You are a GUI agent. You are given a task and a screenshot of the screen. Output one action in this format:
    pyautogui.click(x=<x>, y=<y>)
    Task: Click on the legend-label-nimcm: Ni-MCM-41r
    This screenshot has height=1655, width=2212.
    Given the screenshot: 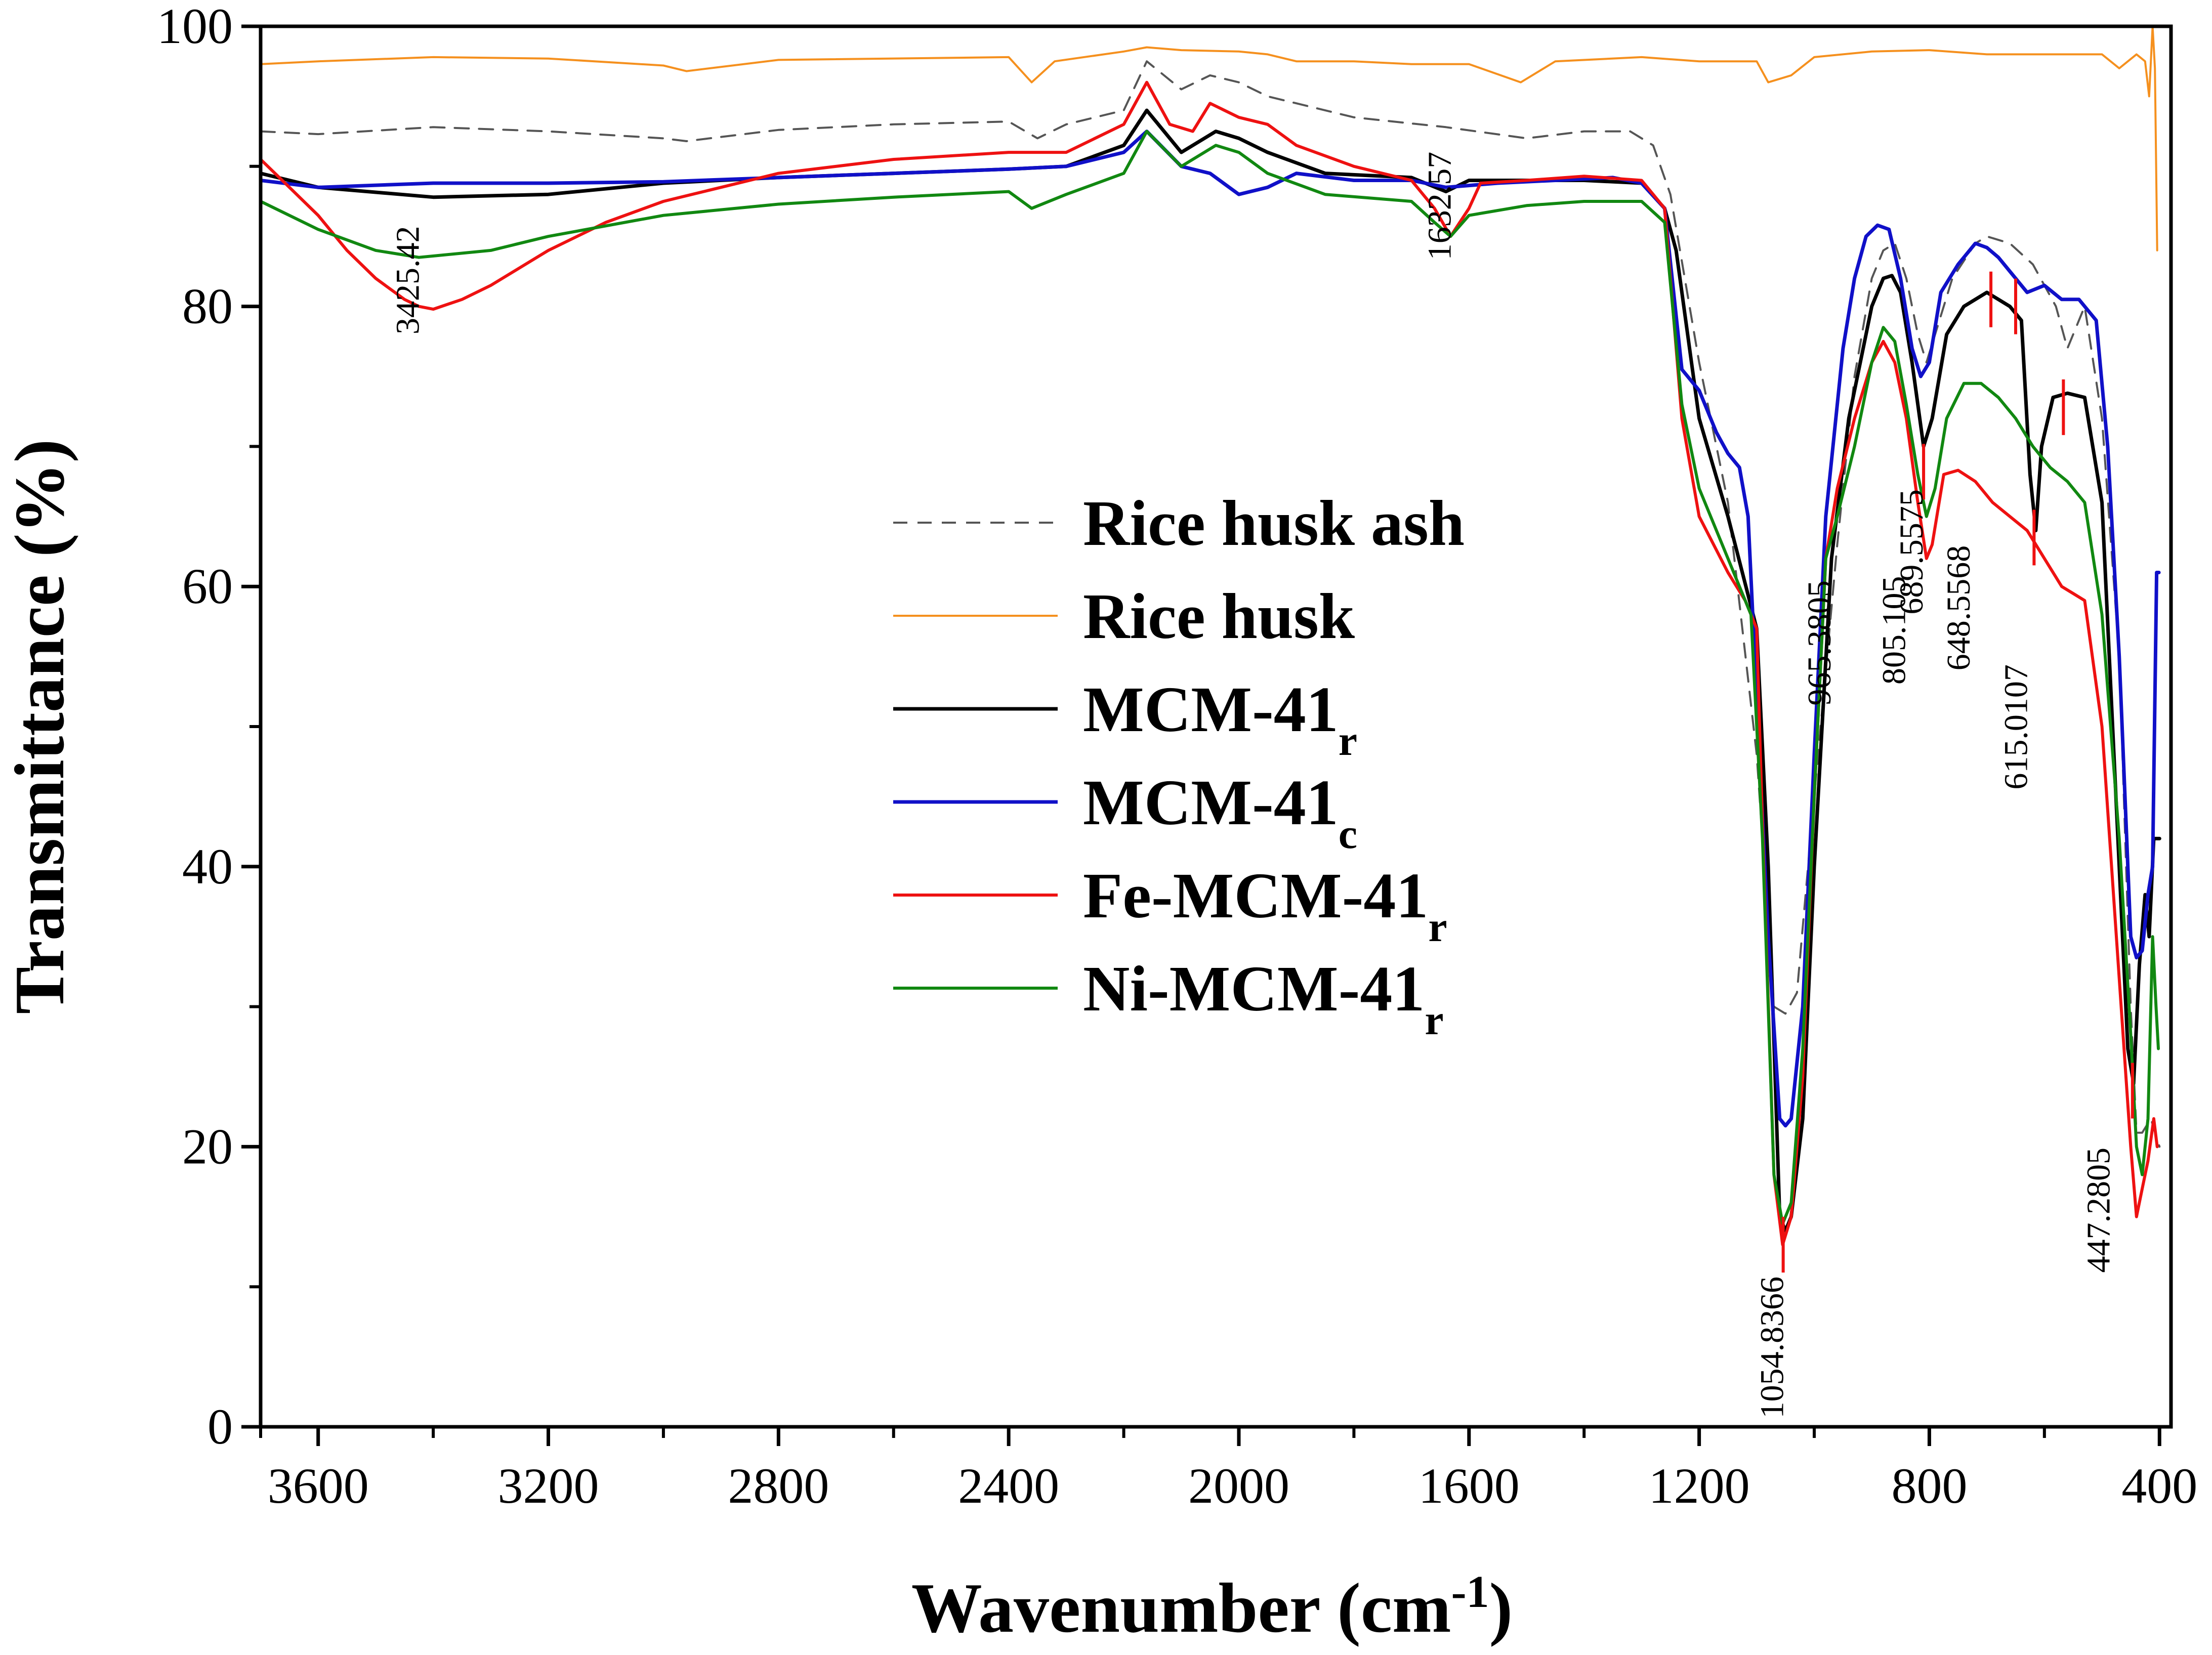 What is the action you would take?
    pyautogui.click(x=1263, y=999)
    